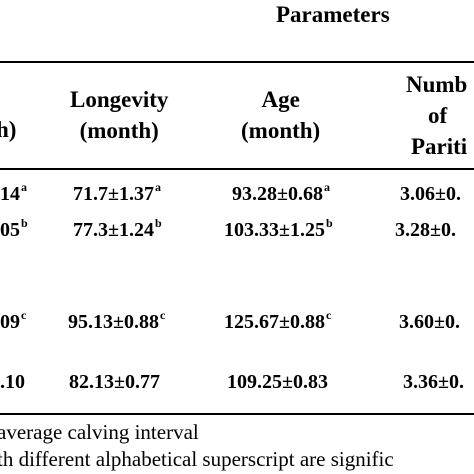  What do you see at coordinates (119, 130) in the screenshot?
I see `longevity-header-line2: (month)` at bounding box center [119, 130].